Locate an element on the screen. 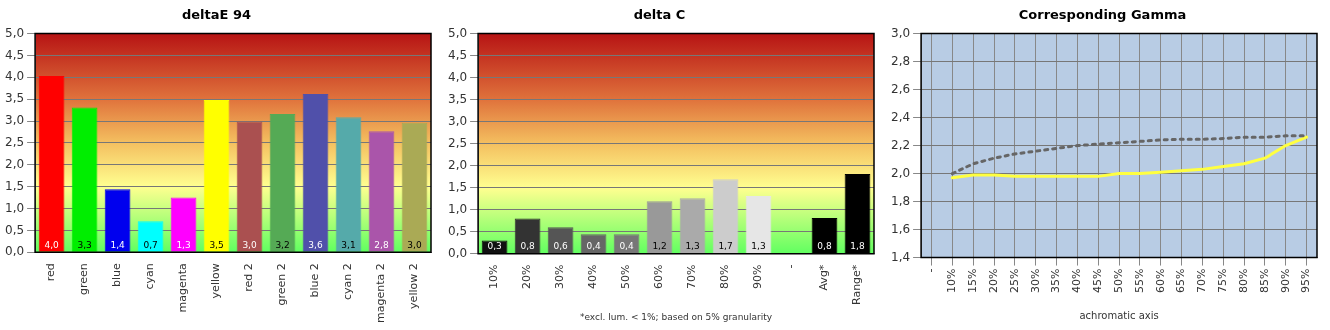 The width and height of the screenshot is (1330, 330). y-tick-label: 1,6 is located at coordinates (900, 228).